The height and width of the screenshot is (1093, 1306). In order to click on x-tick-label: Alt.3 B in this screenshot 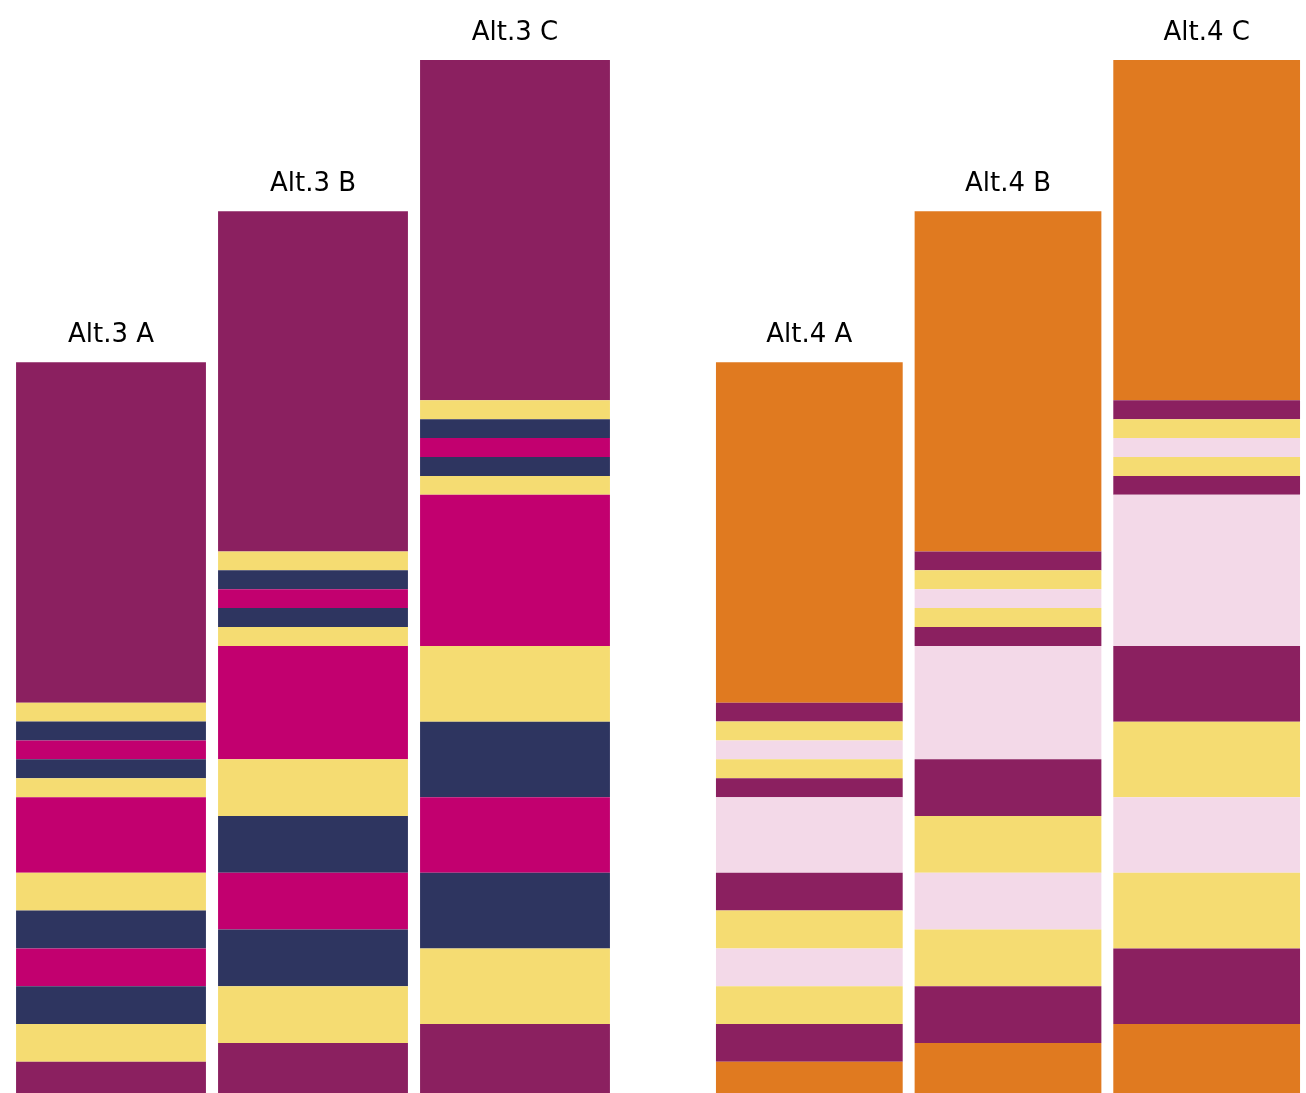, I will do `click(313, 181)`.